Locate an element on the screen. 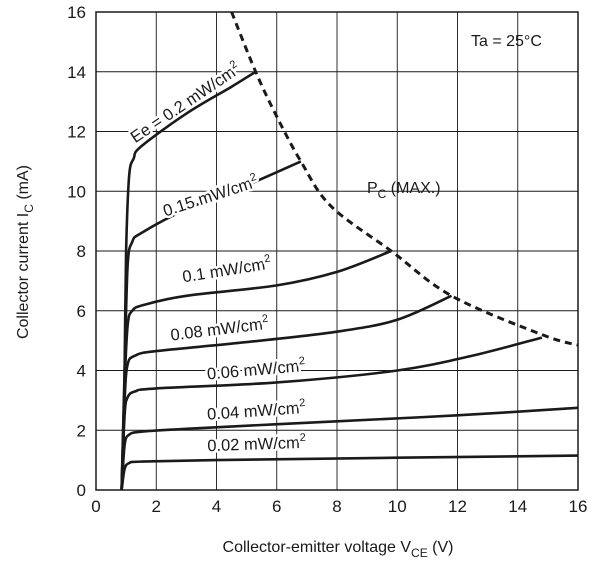 Image resolution: width=601 pixels, height=569 pixels. svg-text: 0.02 mW/cm2 is located at coordinates (256, 443).